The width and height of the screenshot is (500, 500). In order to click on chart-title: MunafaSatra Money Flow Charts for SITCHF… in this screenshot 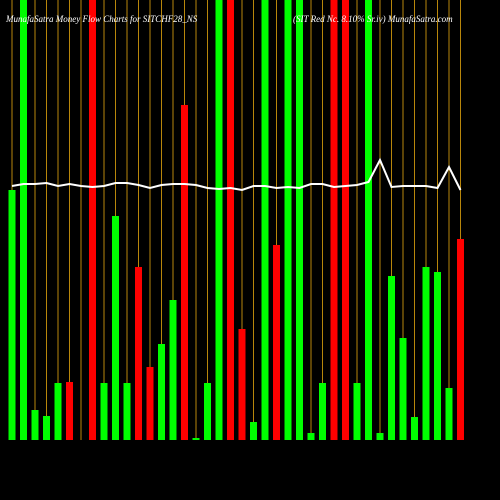, I will do `click(101, 19)`.